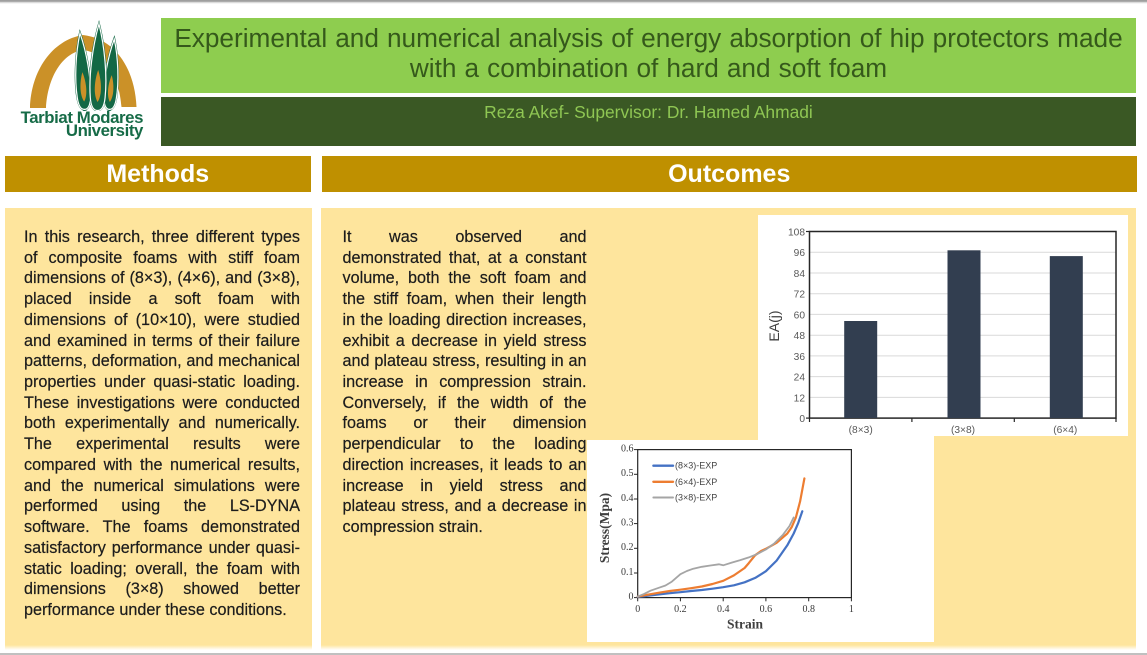 Image resolution: width=1147 pixels, height=655 pixels. I want to click on svg-text: (6×4)-EXP, so click(696, 482).